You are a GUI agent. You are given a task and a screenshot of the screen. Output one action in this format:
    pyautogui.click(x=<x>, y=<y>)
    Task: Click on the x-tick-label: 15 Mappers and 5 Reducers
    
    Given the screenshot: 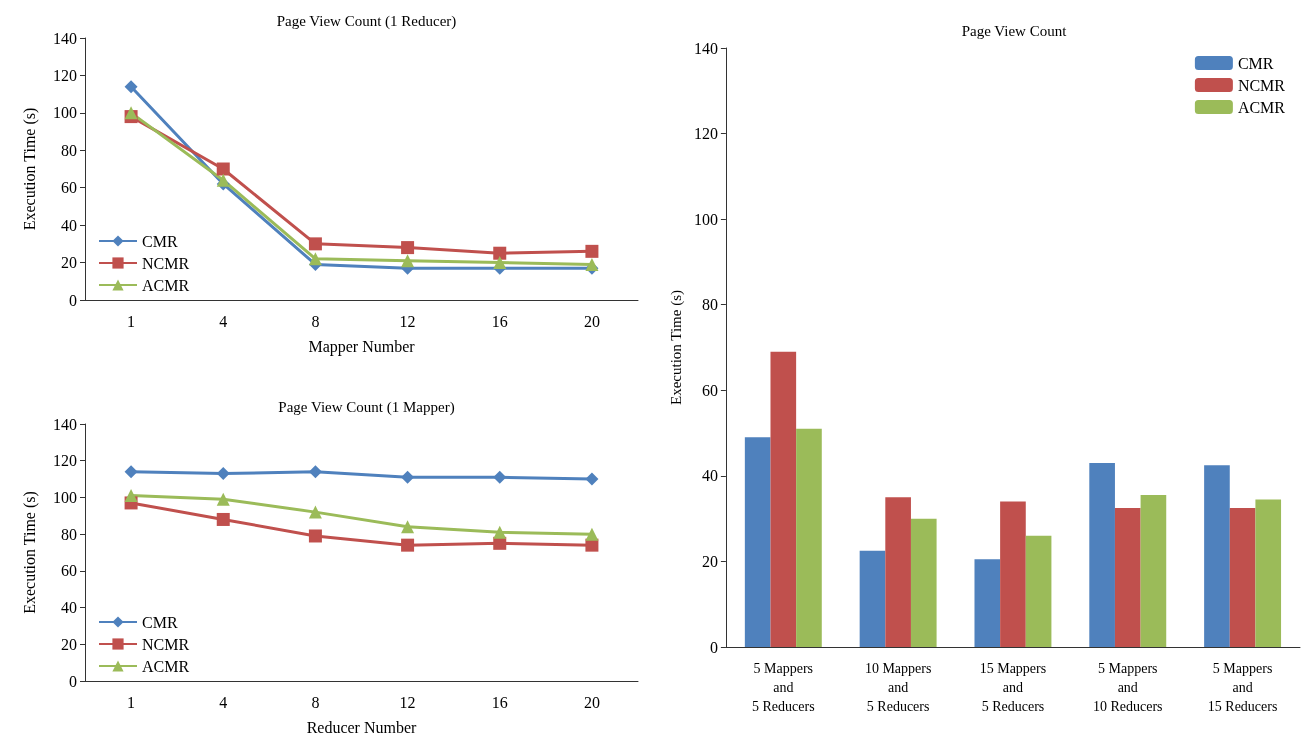 What is the action you would take?
    pyautogui.click(x=1013, y=687)
    